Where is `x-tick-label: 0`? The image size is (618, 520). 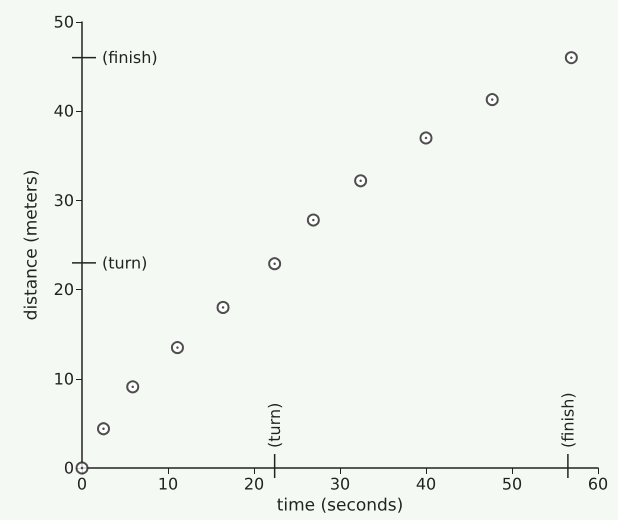
x-tick-label: 0 is located at coordinates (82, 484).